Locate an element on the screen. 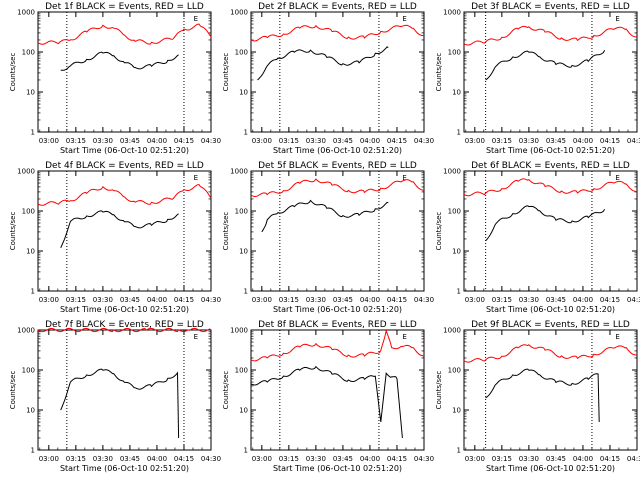 The width and height of the screenshot is (640, 480). panel-title: Det 8f BLACK = Events, RED = LLD is located at coordinates (337, 325).